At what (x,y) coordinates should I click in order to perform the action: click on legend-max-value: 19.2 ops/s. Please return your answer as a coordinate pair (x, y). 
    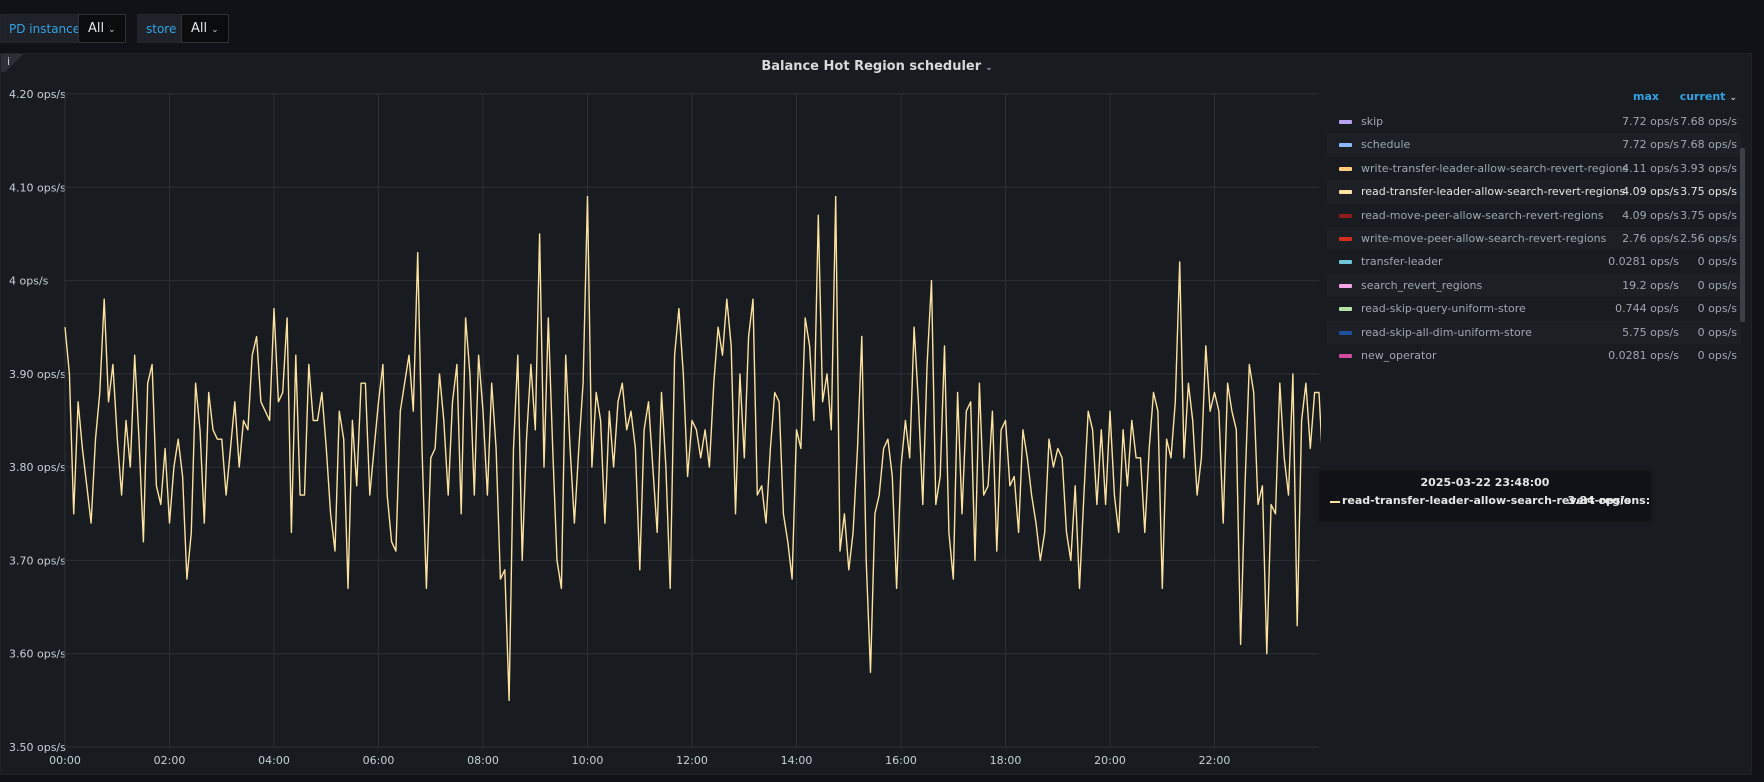
    Looking at the image, I should click on (1650, 285).